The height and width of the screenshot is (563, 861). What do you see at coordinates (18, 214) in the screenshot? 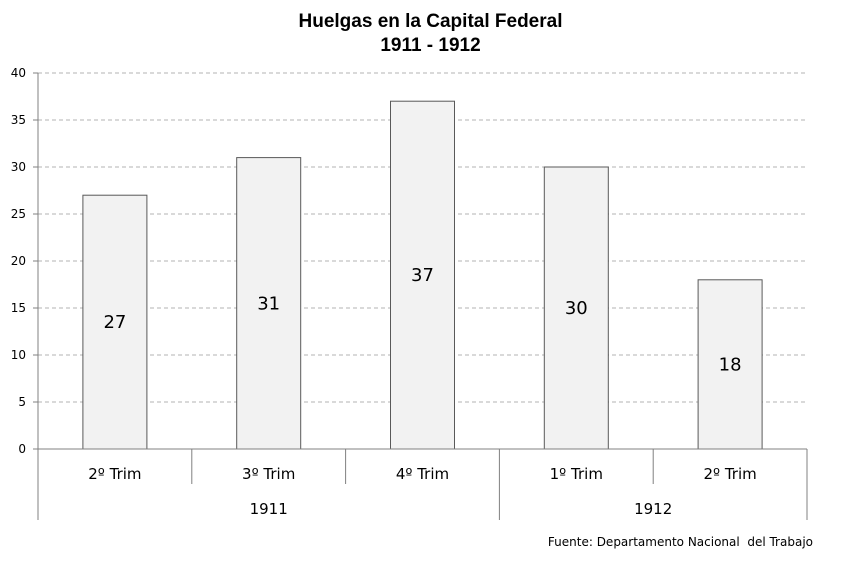
I see `y-tick-label: 25` at bounding box center [18, 214].